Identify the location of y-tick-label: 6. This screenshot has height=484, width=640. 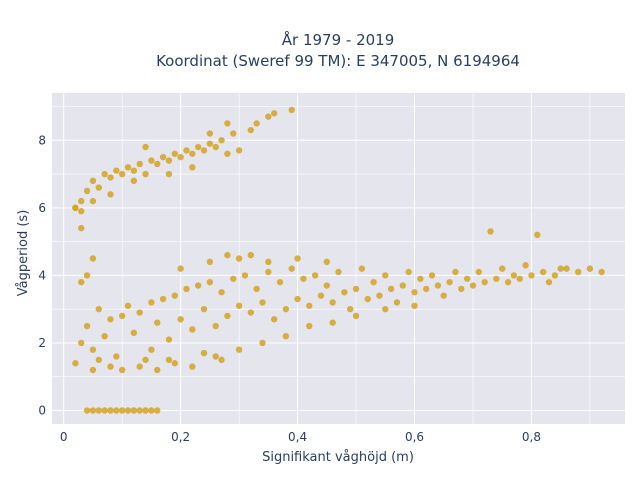
(42, 208).